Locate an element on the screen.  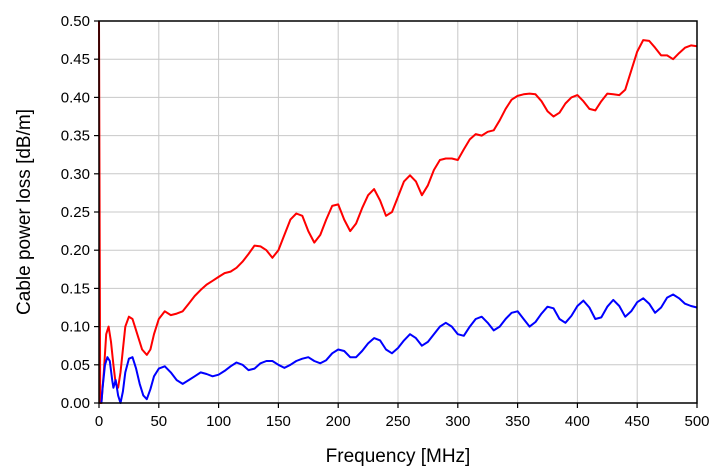
x-tick-label: 100 is located at coordinates (218, 421).